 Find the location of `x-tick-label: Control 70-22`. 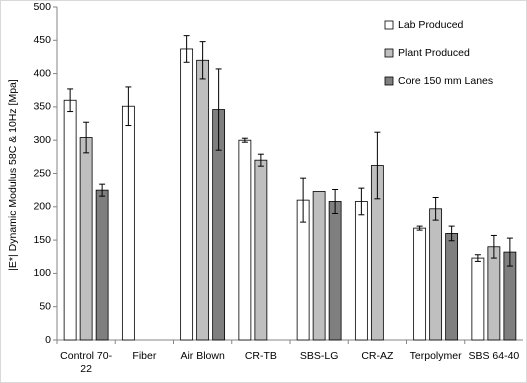

x-tick-label: Control 70-22 is located at coordinates (86, 362).